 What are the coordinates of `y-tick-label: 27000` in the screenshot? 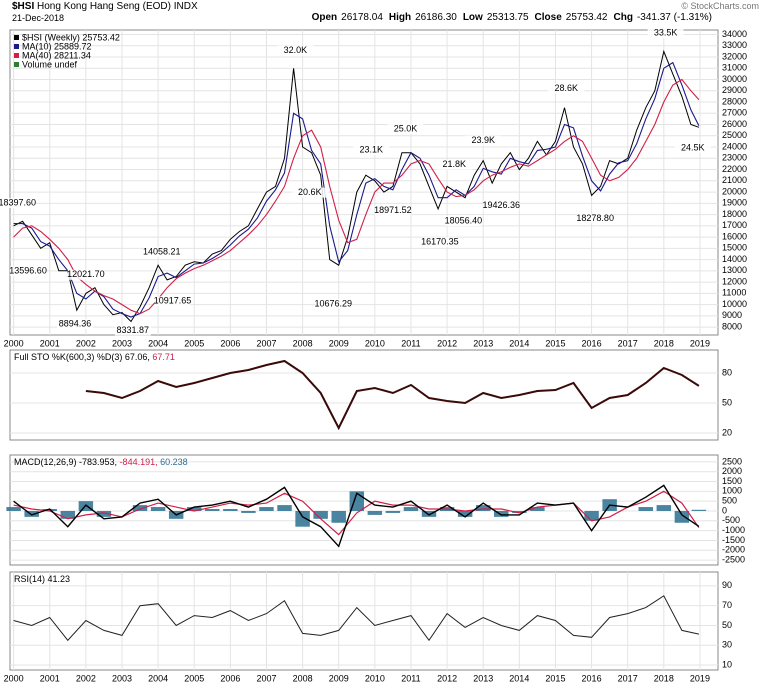 It's located at (734, 113).